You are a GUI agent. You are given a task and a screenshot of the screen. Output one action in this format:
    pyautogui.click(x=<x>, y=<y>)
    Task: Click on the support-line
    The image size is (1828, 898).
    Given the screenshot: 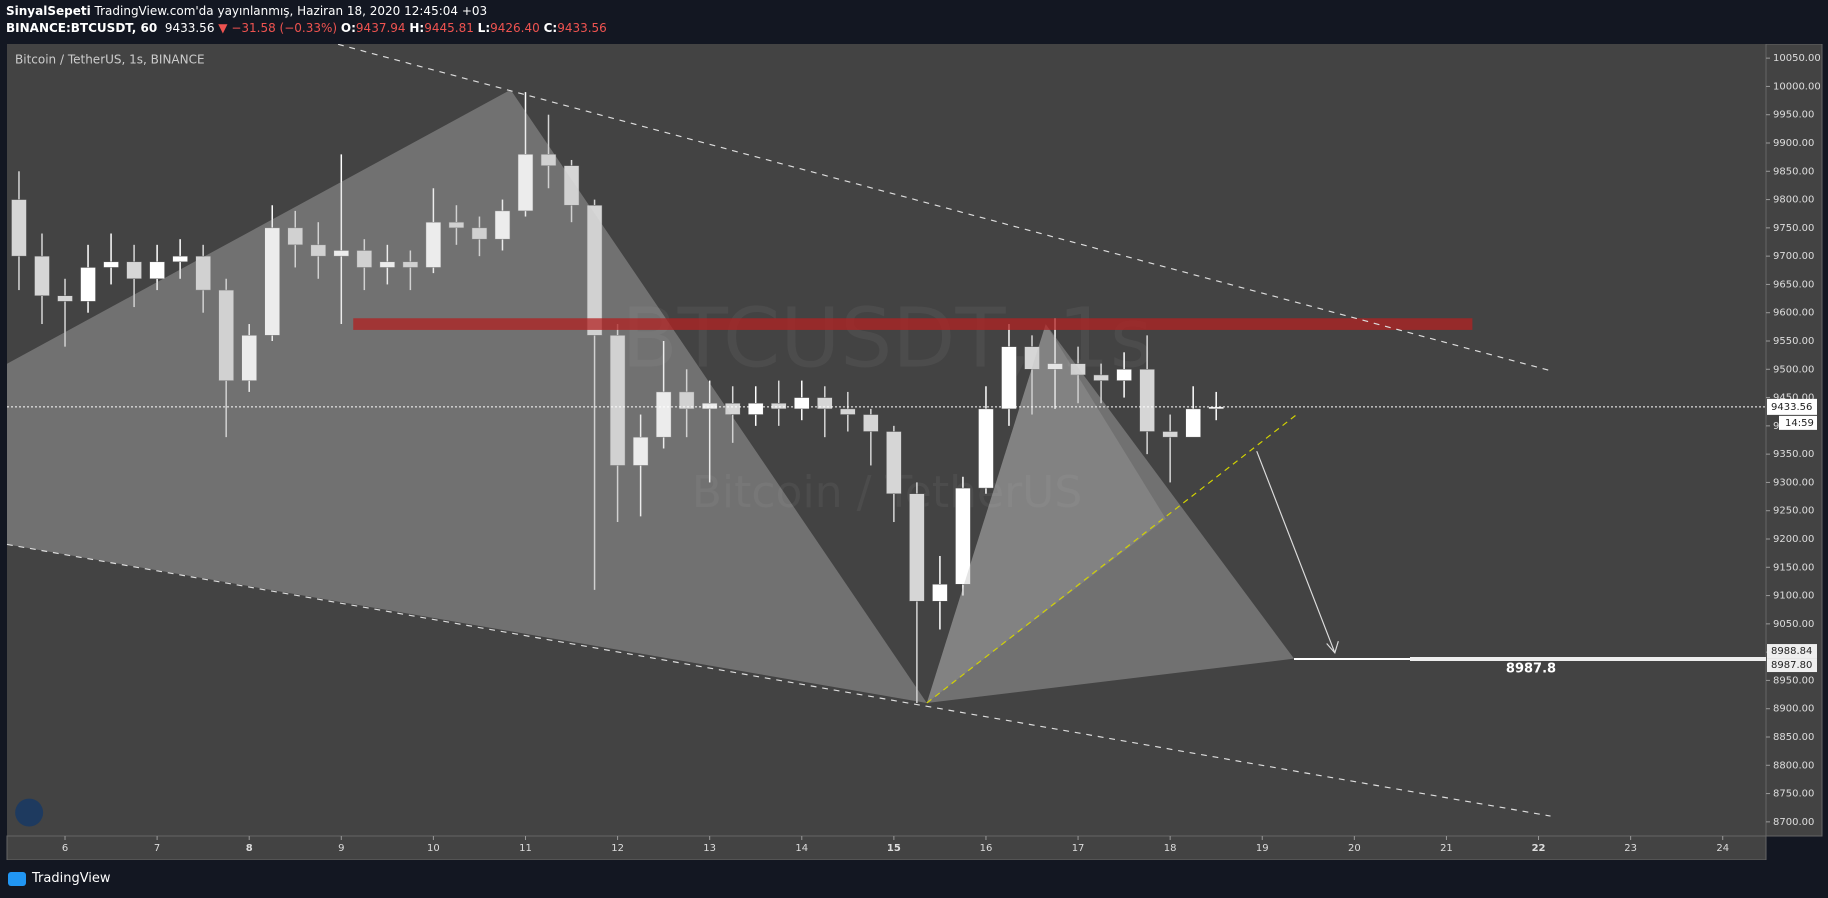 What is the action you would take?
    pyautogui.click(x=1112, y=558)
    